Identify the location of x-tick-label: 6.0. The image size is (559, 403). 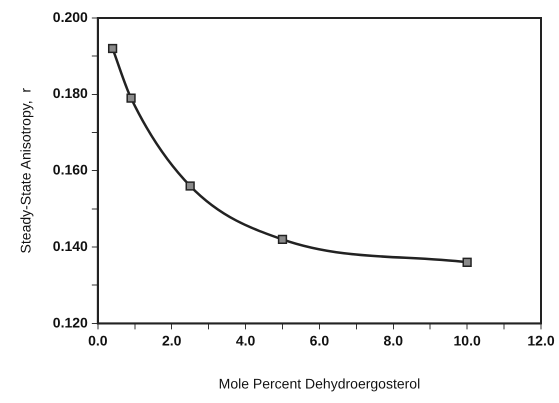
(320, 340).